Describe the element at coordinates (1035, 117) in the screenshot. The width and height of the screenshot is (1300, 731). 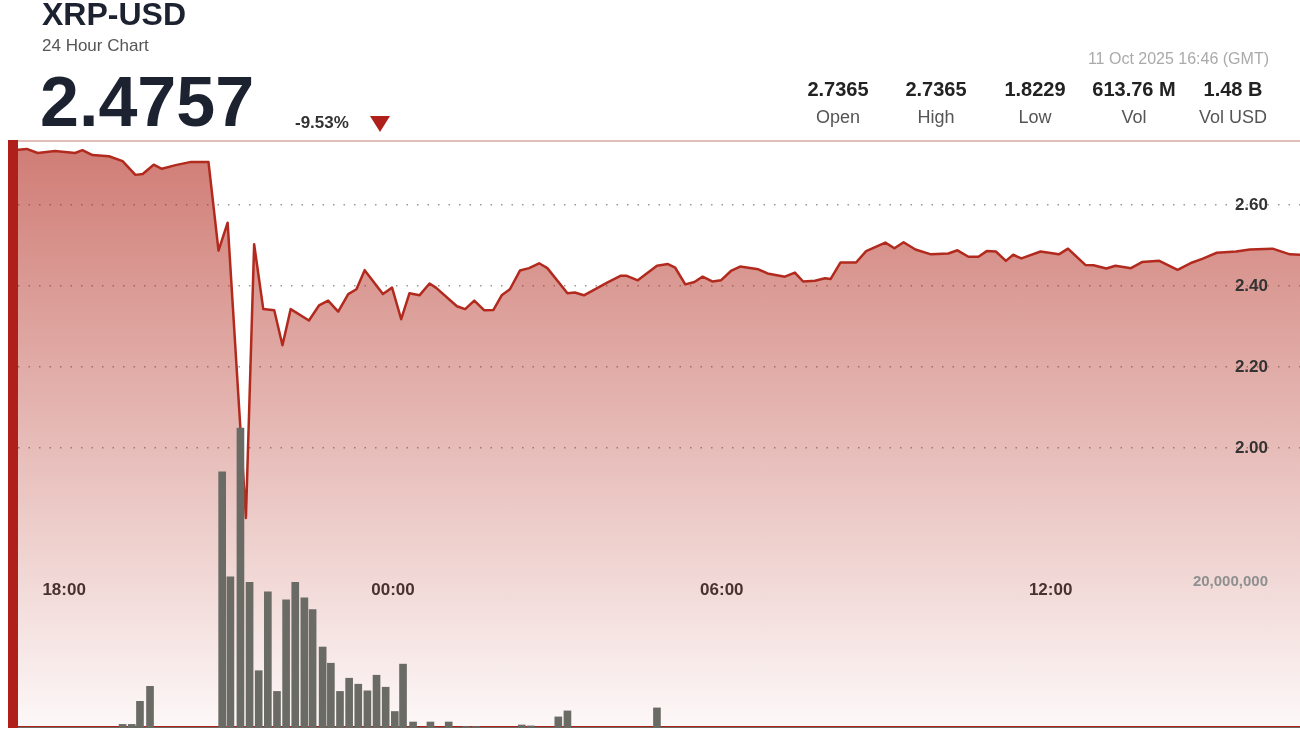
I see `text: Low` at that location.